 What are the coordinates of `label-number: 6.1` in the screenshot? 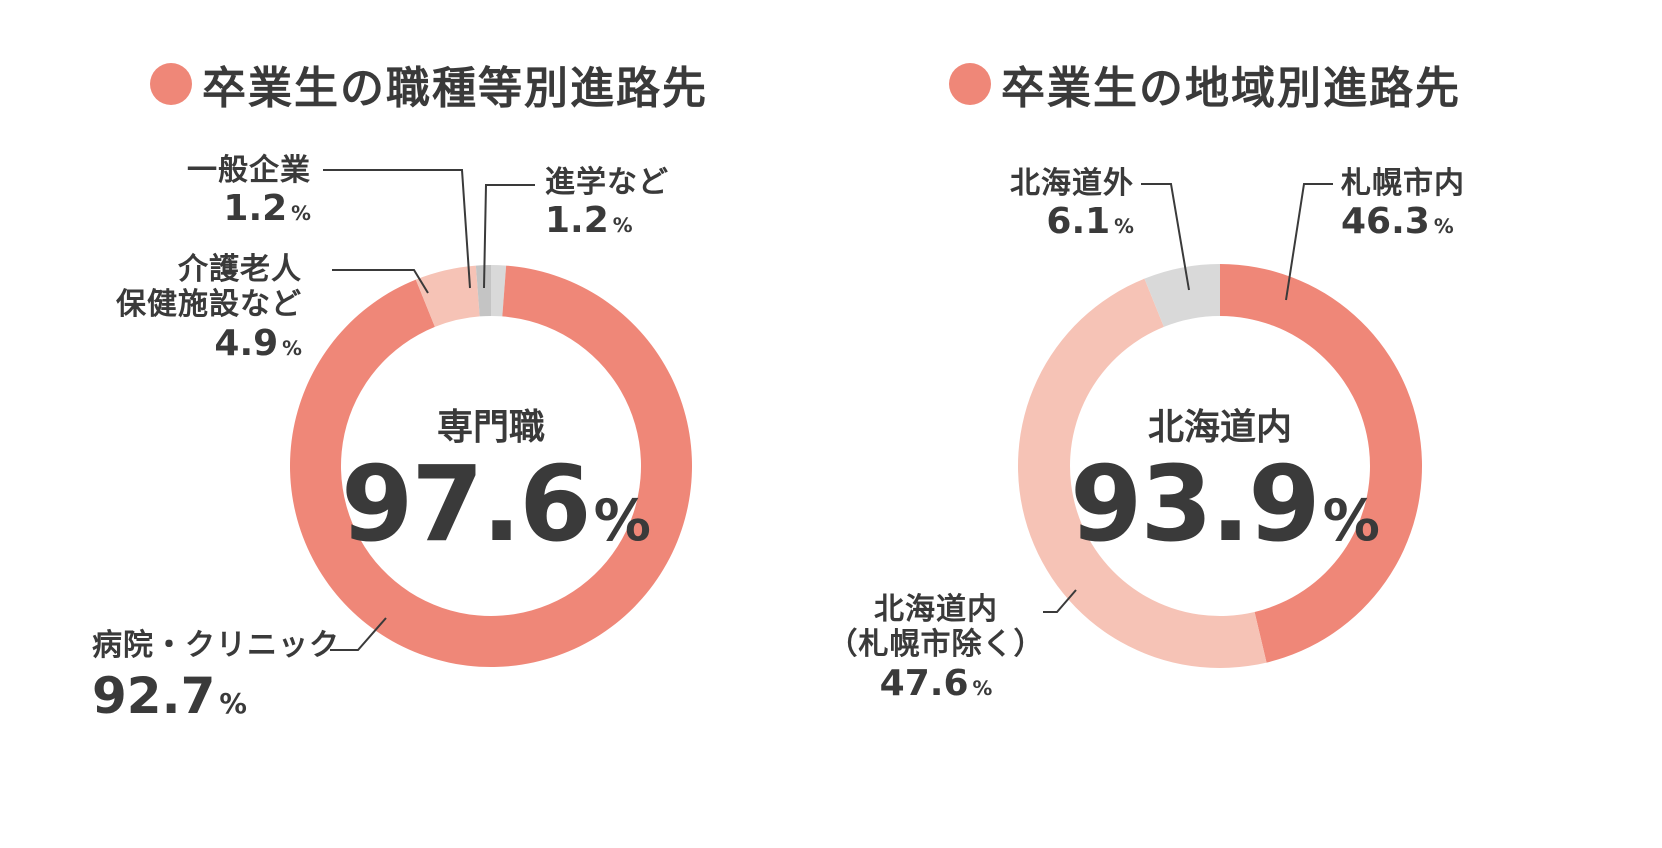 It's located at (1078, 222).